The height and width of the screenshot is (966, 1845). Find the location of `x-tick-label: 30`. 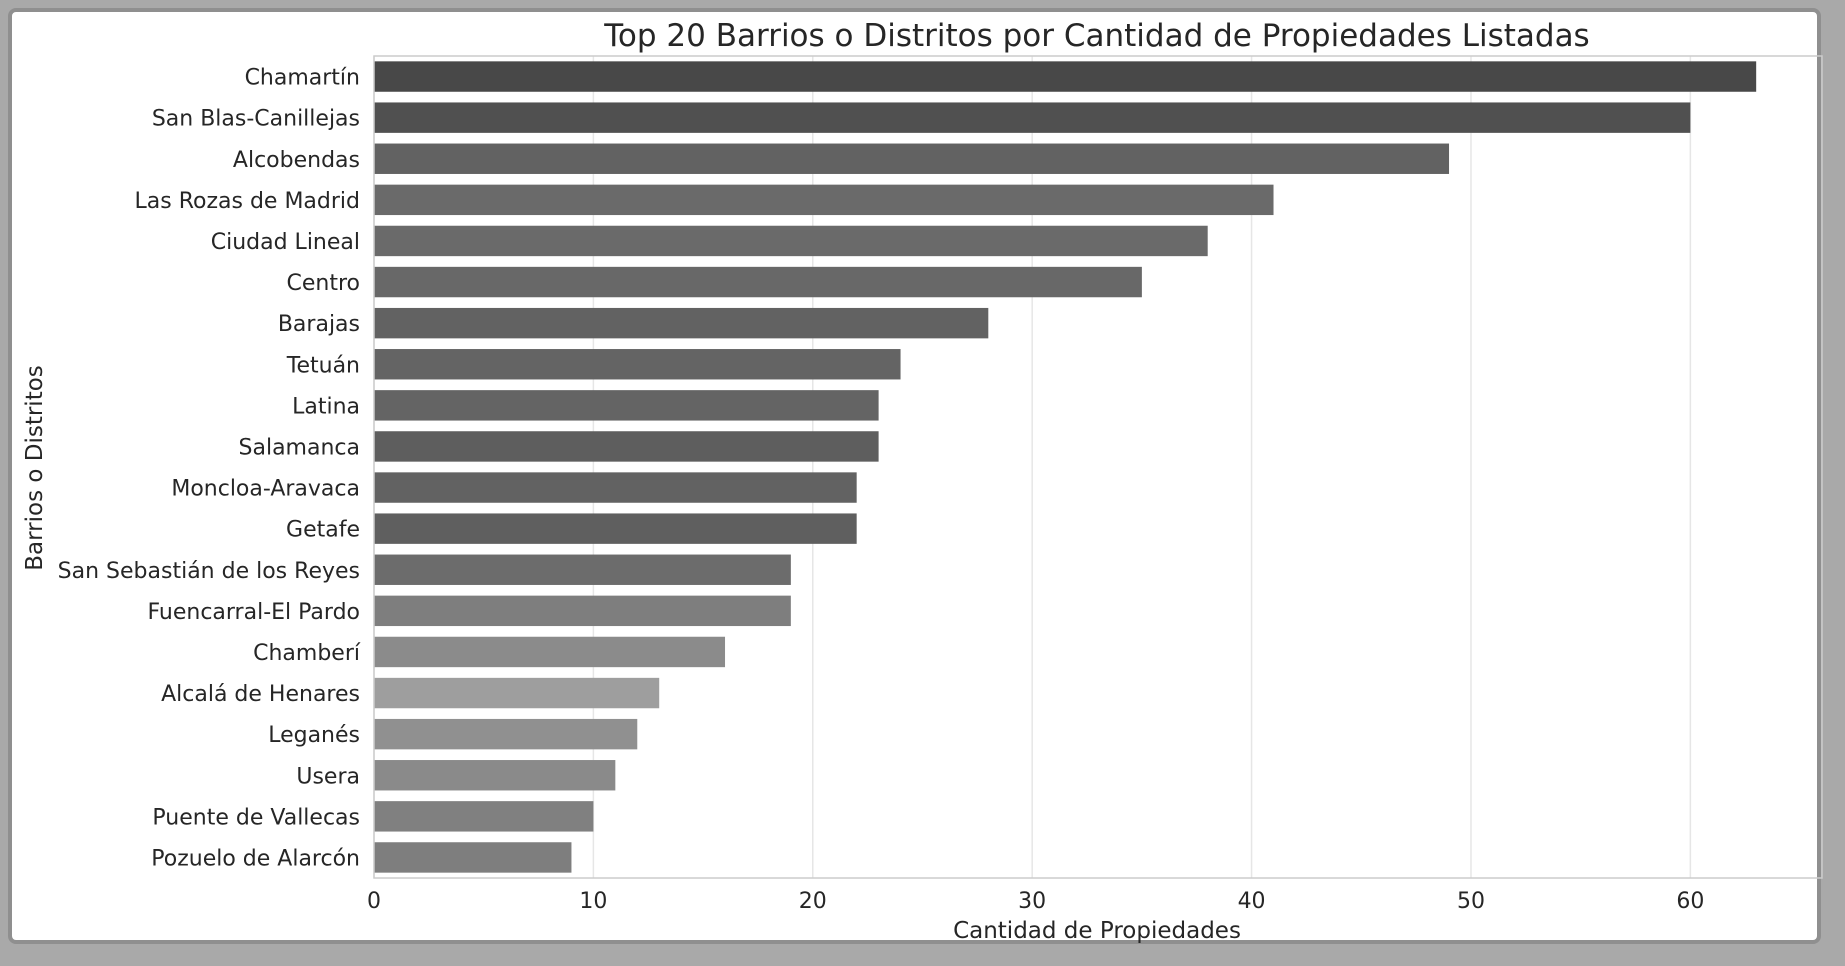

x-tick-label: 30 is located at coordinates (1032, 901).